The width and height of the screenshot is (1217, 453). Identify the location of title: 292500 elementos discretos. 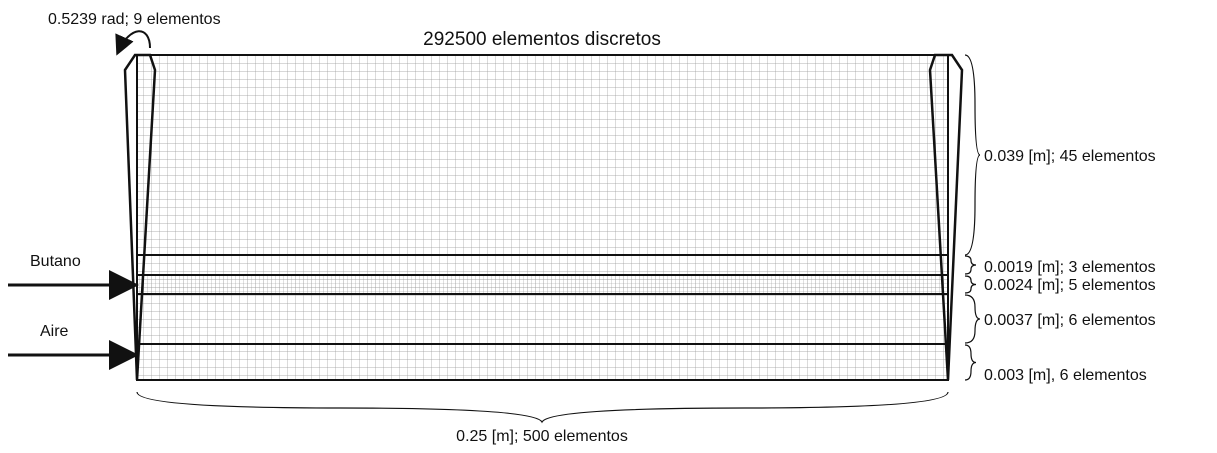
(542, 39).